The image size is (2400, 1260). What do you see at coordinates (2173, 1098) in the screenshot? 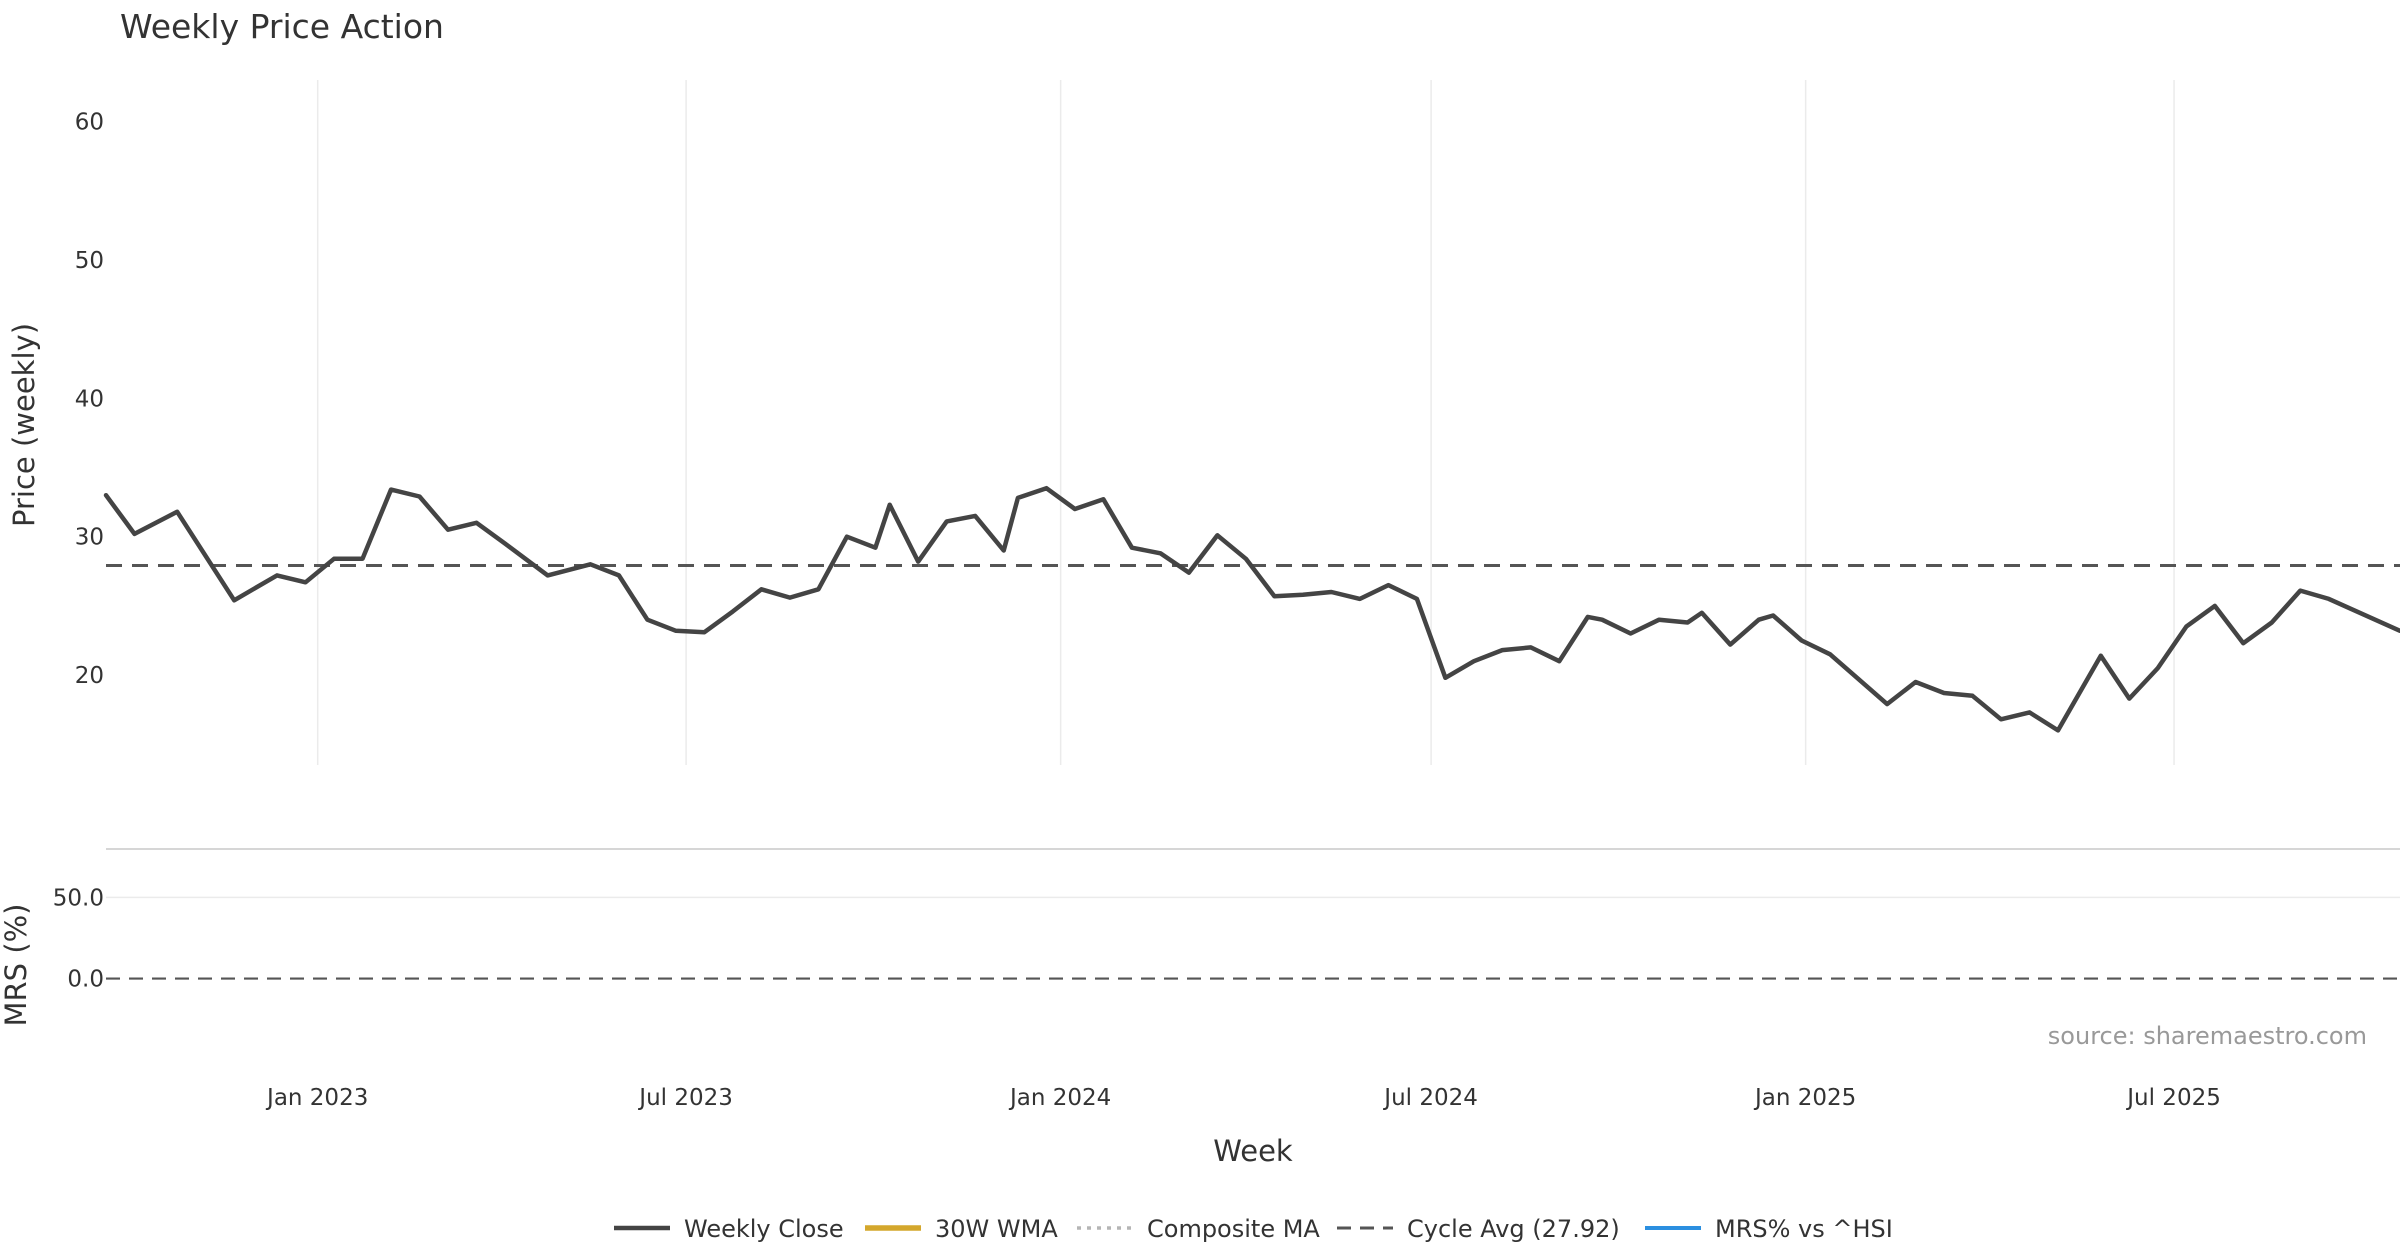
I see `x-tick-label: Jul 2025` at bounding box center [2173, 1098].